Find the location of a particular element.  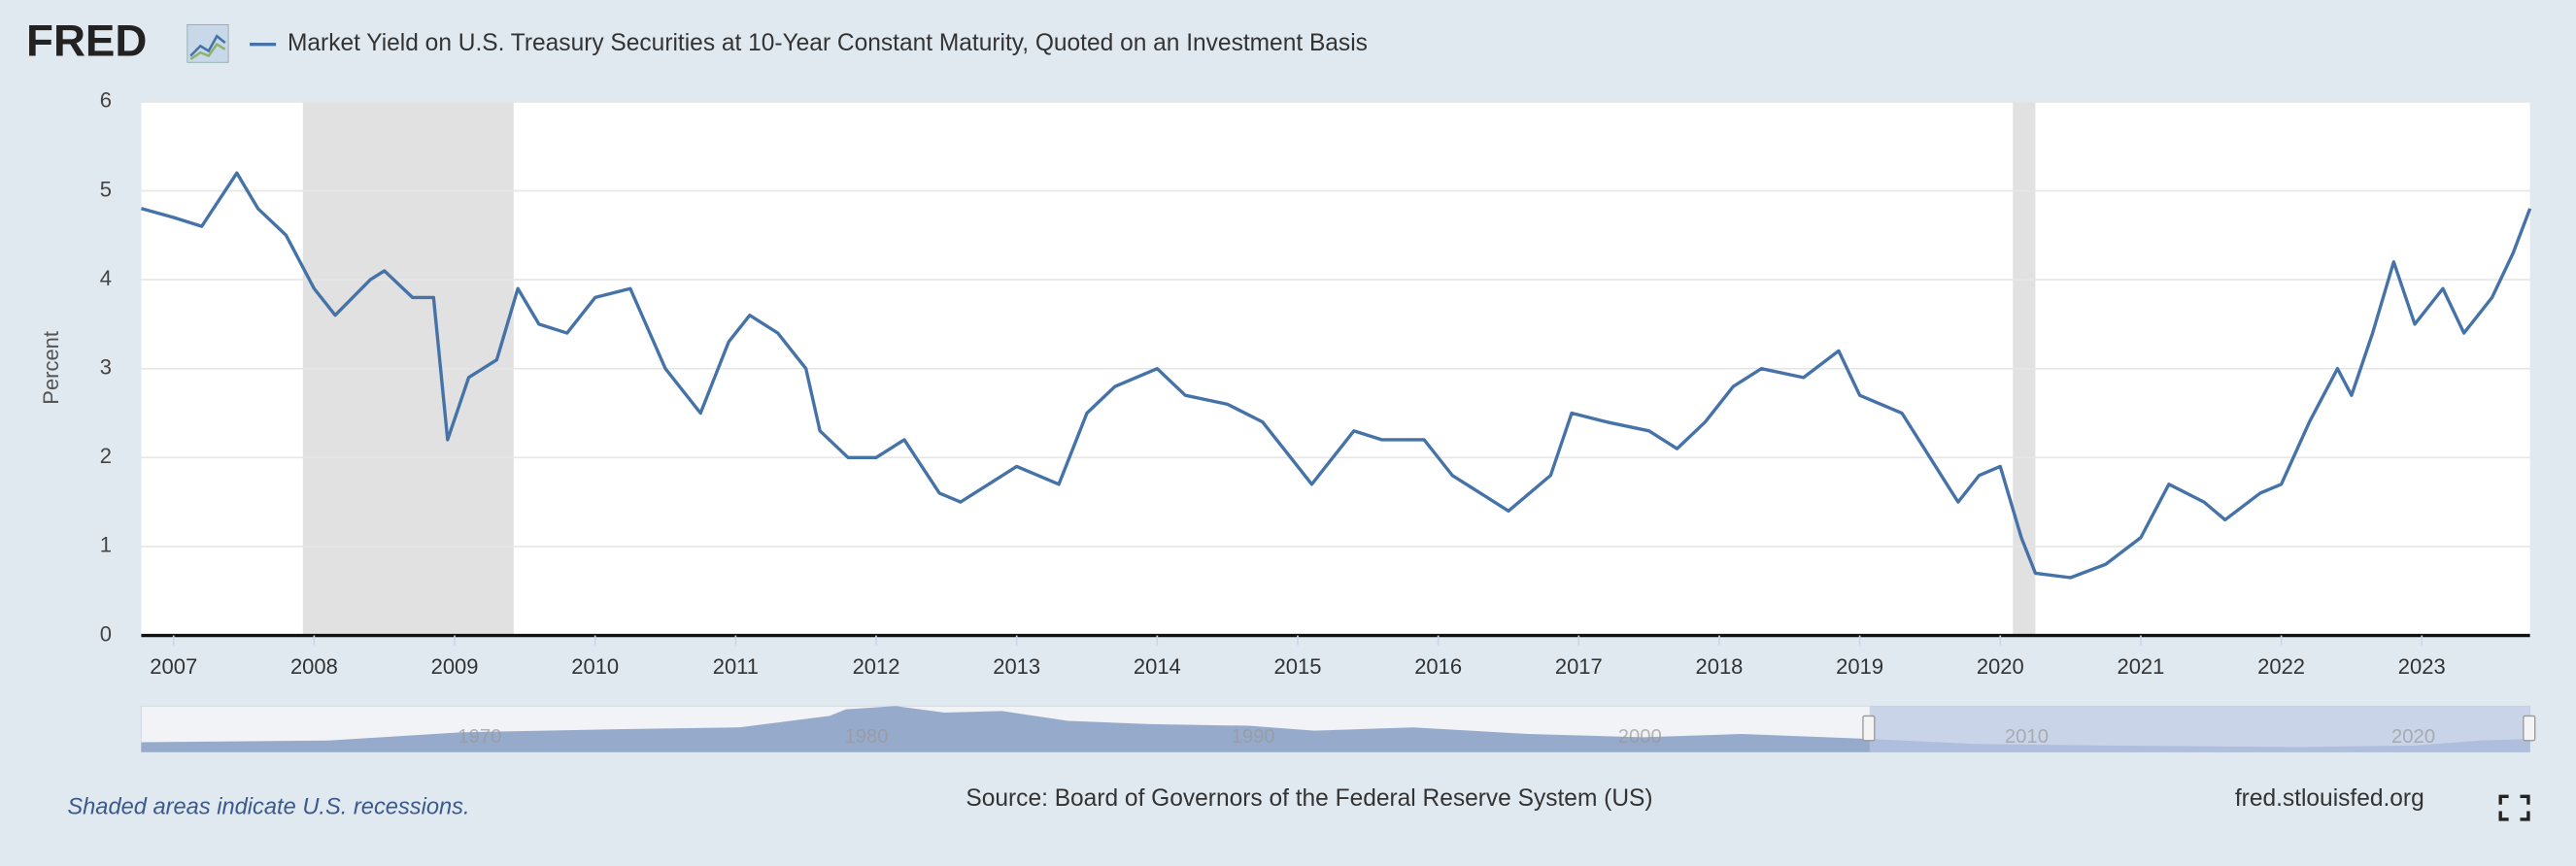

x-tick-label: 2011 is located at coordinates (736, 666).